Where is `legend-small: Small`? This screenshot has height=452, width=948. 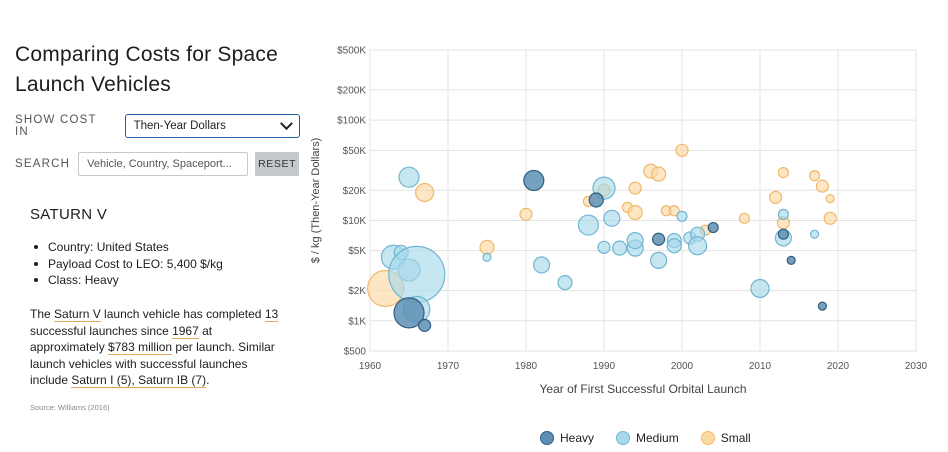 legend-small: Small is located at coordinates (725, 438).